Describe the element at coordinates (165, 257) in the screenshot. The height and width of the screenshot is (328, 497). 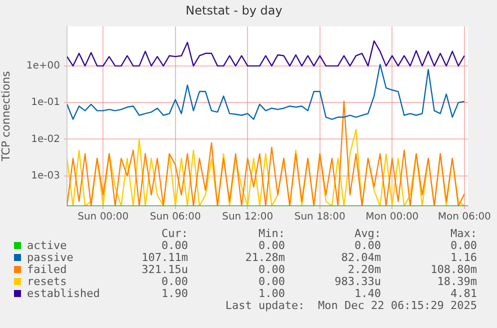
I see `text: 107.11m` at that location.